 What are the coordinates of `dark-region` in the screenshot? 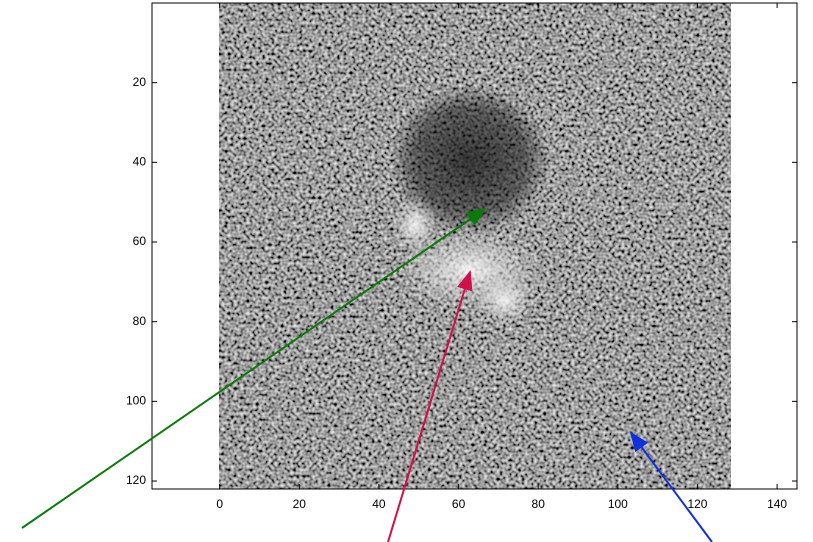 It's located at (470, 160).